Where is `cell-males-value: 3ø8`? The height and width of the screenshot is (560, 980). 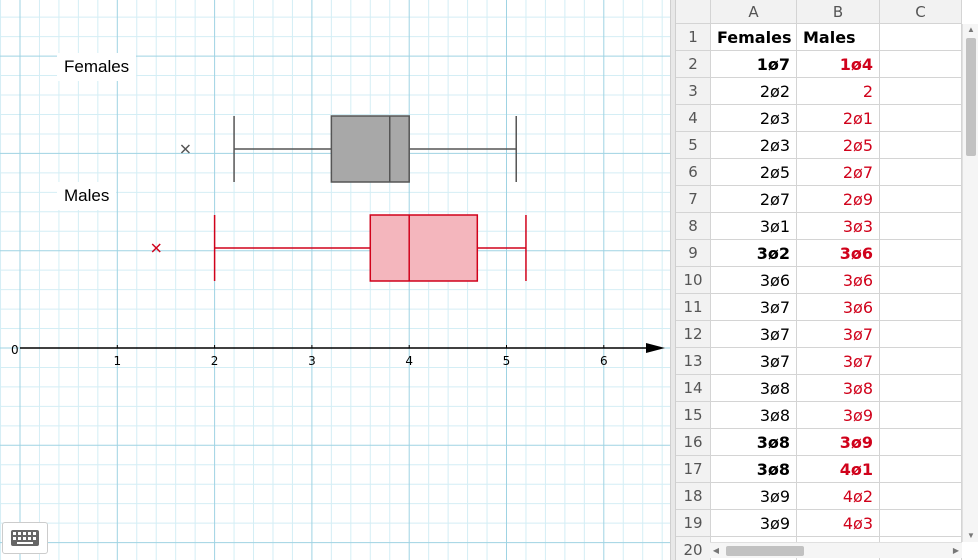 cell-males-value: 3ø8 is located at coordinates (838, 388).